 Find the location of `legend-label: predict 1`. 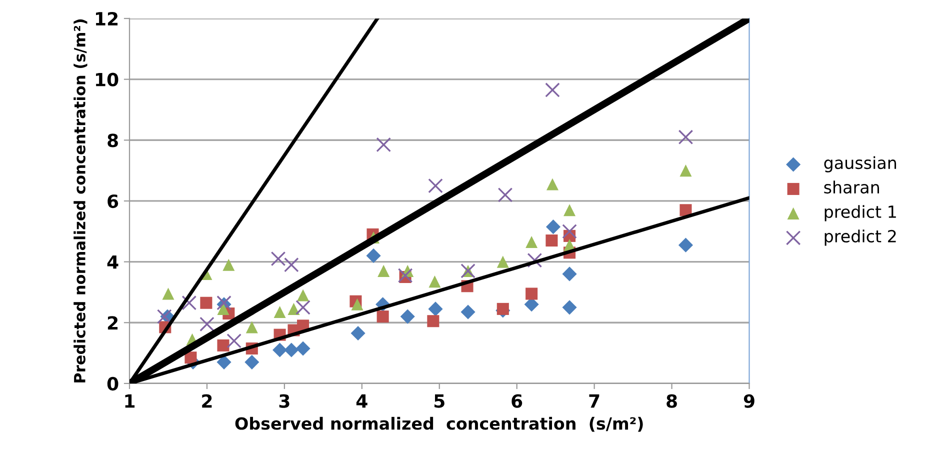

legend-label: predict 1 is located at coordinates (860, 213).